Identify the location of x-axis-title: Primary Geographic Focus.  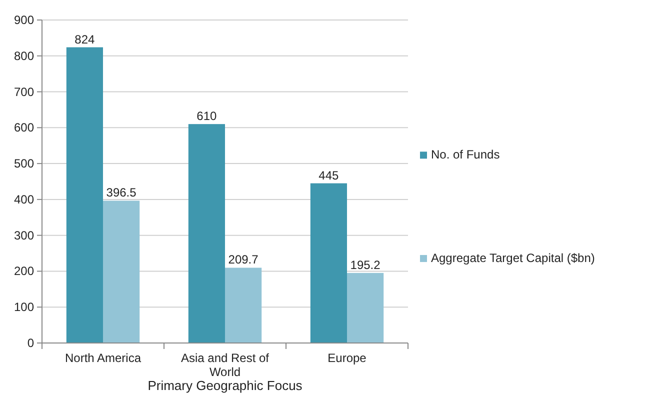
(225, 385).